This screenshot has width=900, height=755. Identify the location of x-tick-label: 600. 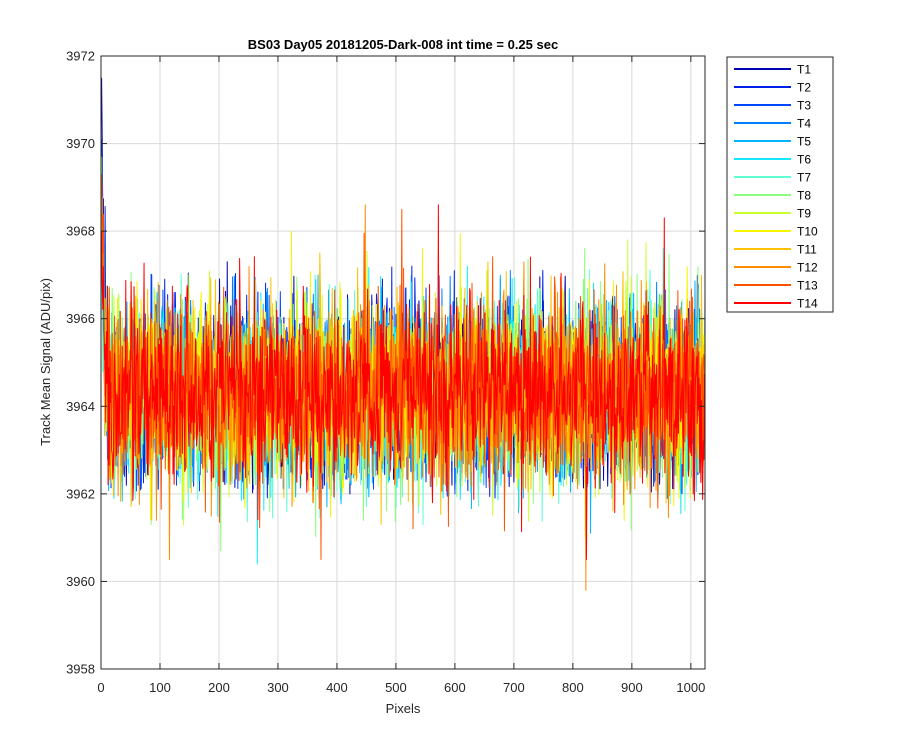
(455, 687).